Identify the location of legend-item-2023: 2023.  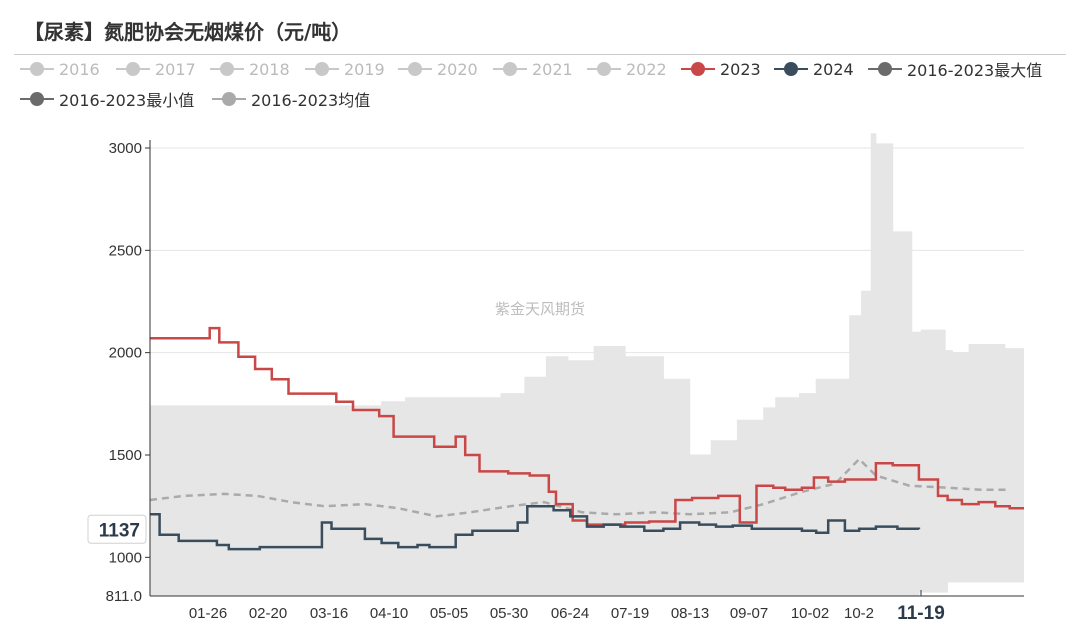
(721, 69).